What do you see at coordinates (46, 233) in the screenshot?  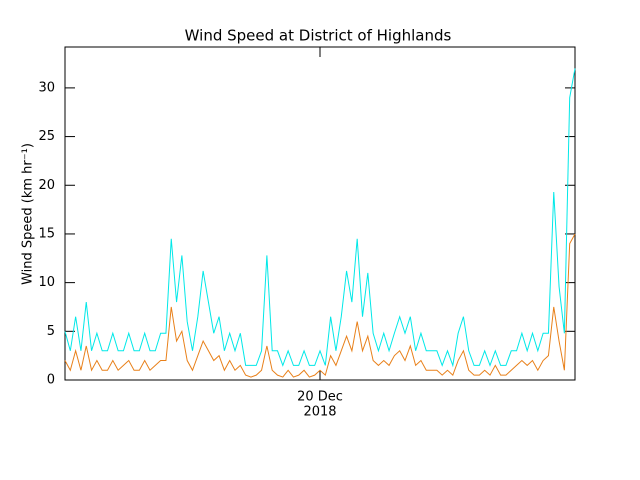 I see `y-tick-label: 15` at bounding box center [46, 233].